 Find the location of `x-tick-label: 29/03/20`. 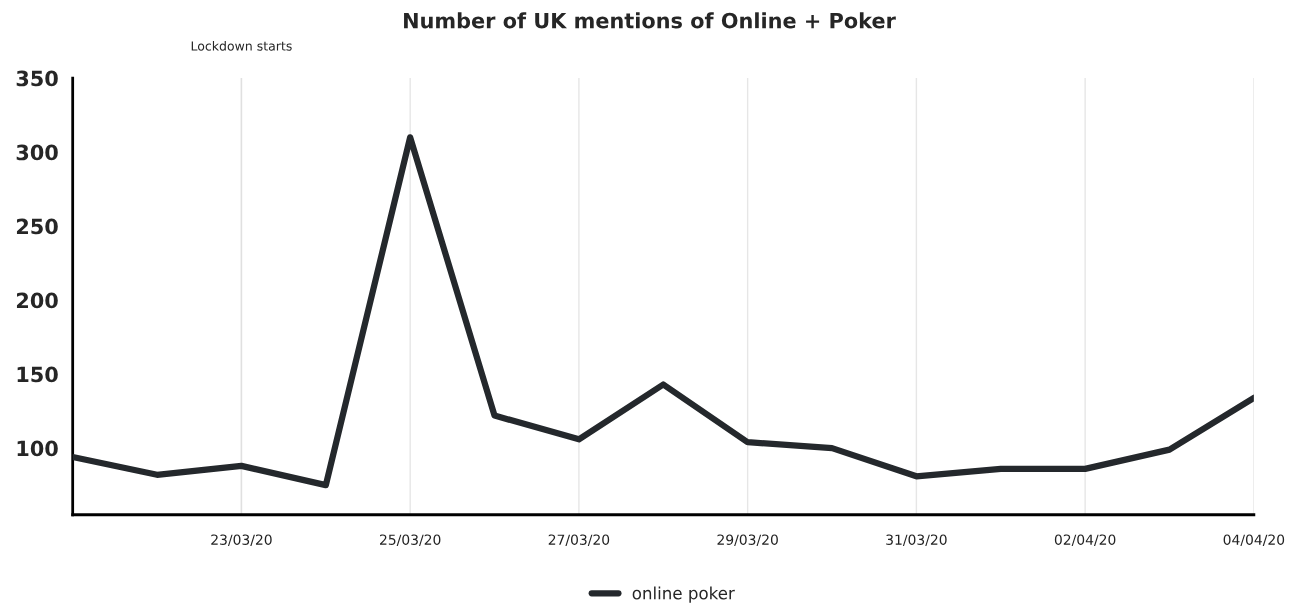

x-tick-label: 29/03/20 is located at coordinates (747, 540).